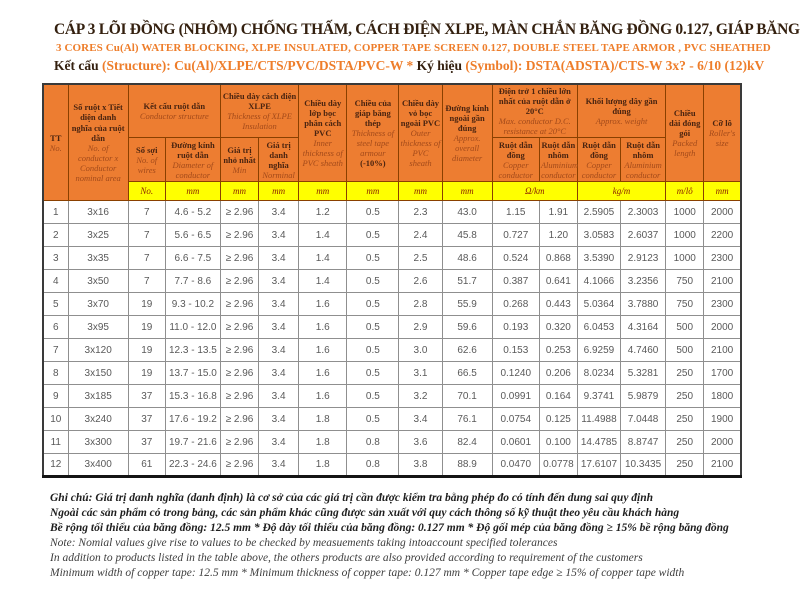 The height and width of the screenshot is (609, 800). Describe the element at coordinates (599, 212) in the screenshot. I see `cell-weight-cu: 2.5905` at that location.